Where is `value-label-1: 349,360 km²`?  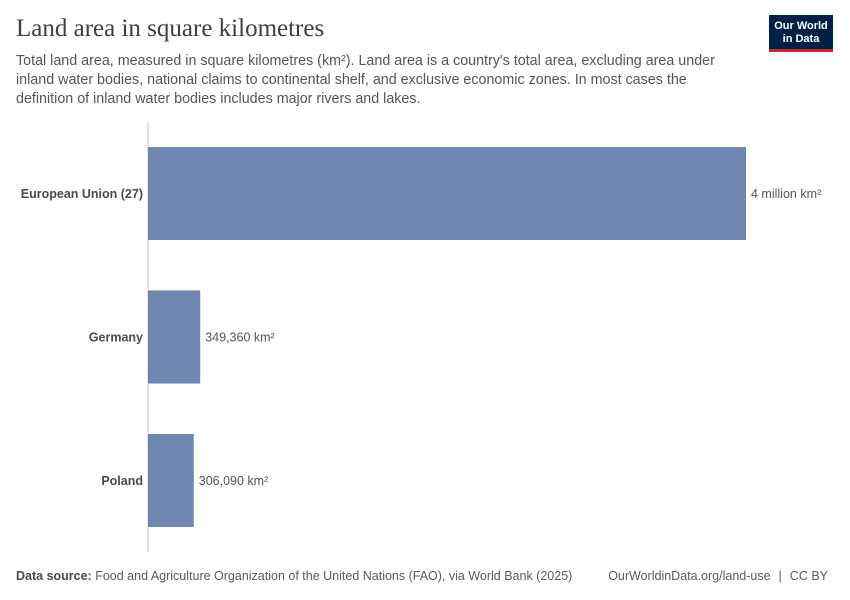 value-label-1: 349,360 km² is located at coordinates (239, 338).